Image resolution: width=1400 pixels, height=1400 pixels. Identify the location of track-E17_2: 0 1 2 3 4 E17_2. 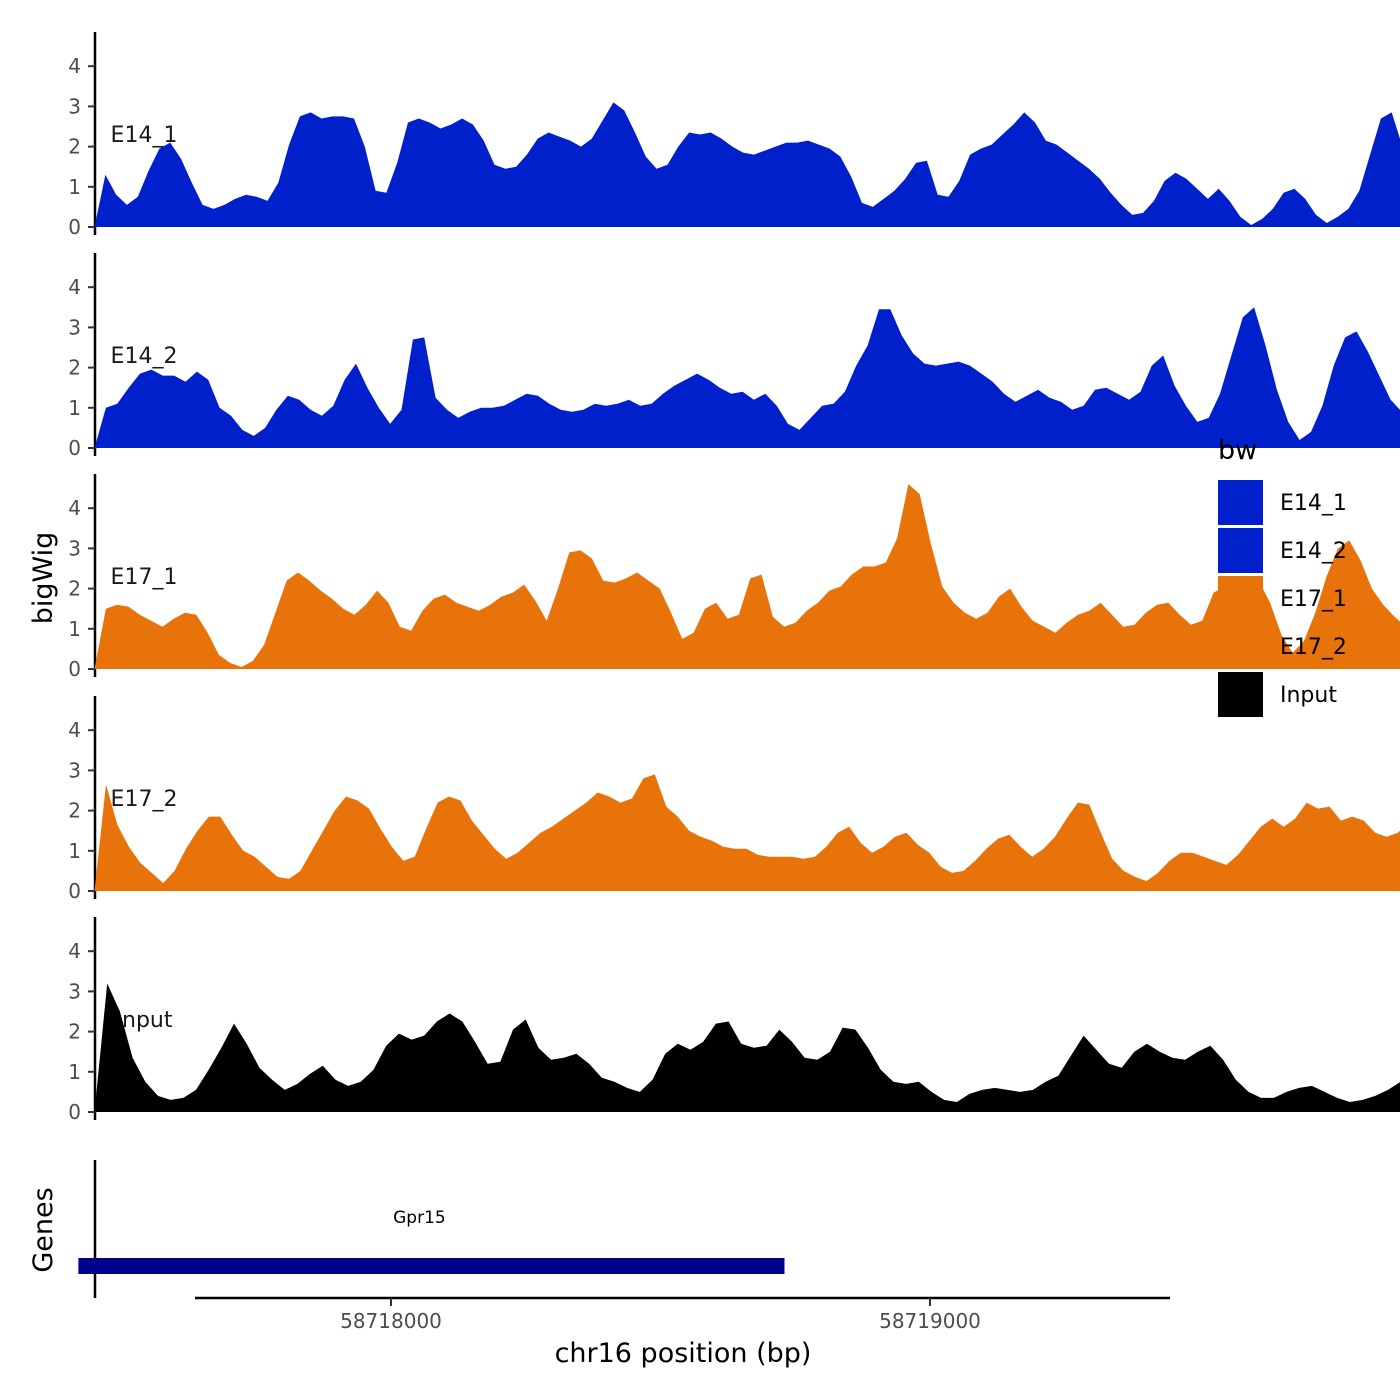
(734, 799).